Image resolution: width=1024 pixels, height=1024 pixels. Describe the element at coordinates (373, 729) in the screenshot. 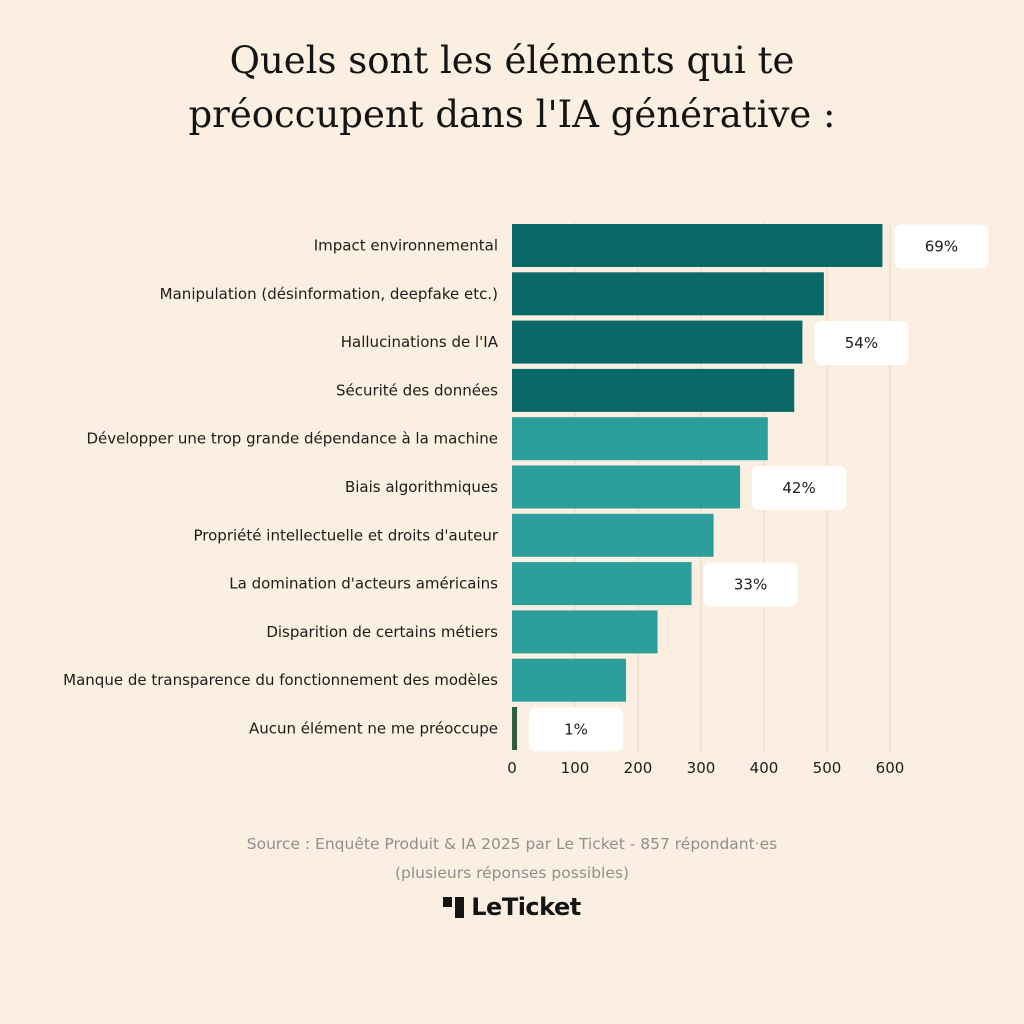

I see `category-label: Aucun élément ne me préoccupe` at that location.